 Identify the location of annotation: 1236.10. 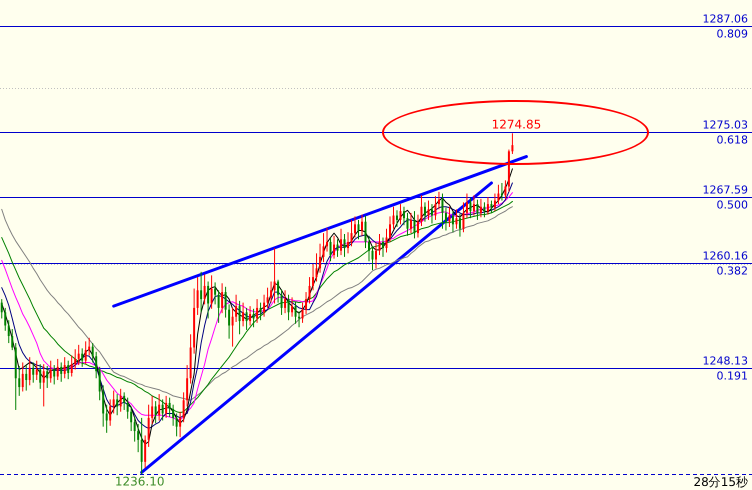
(139, 481).